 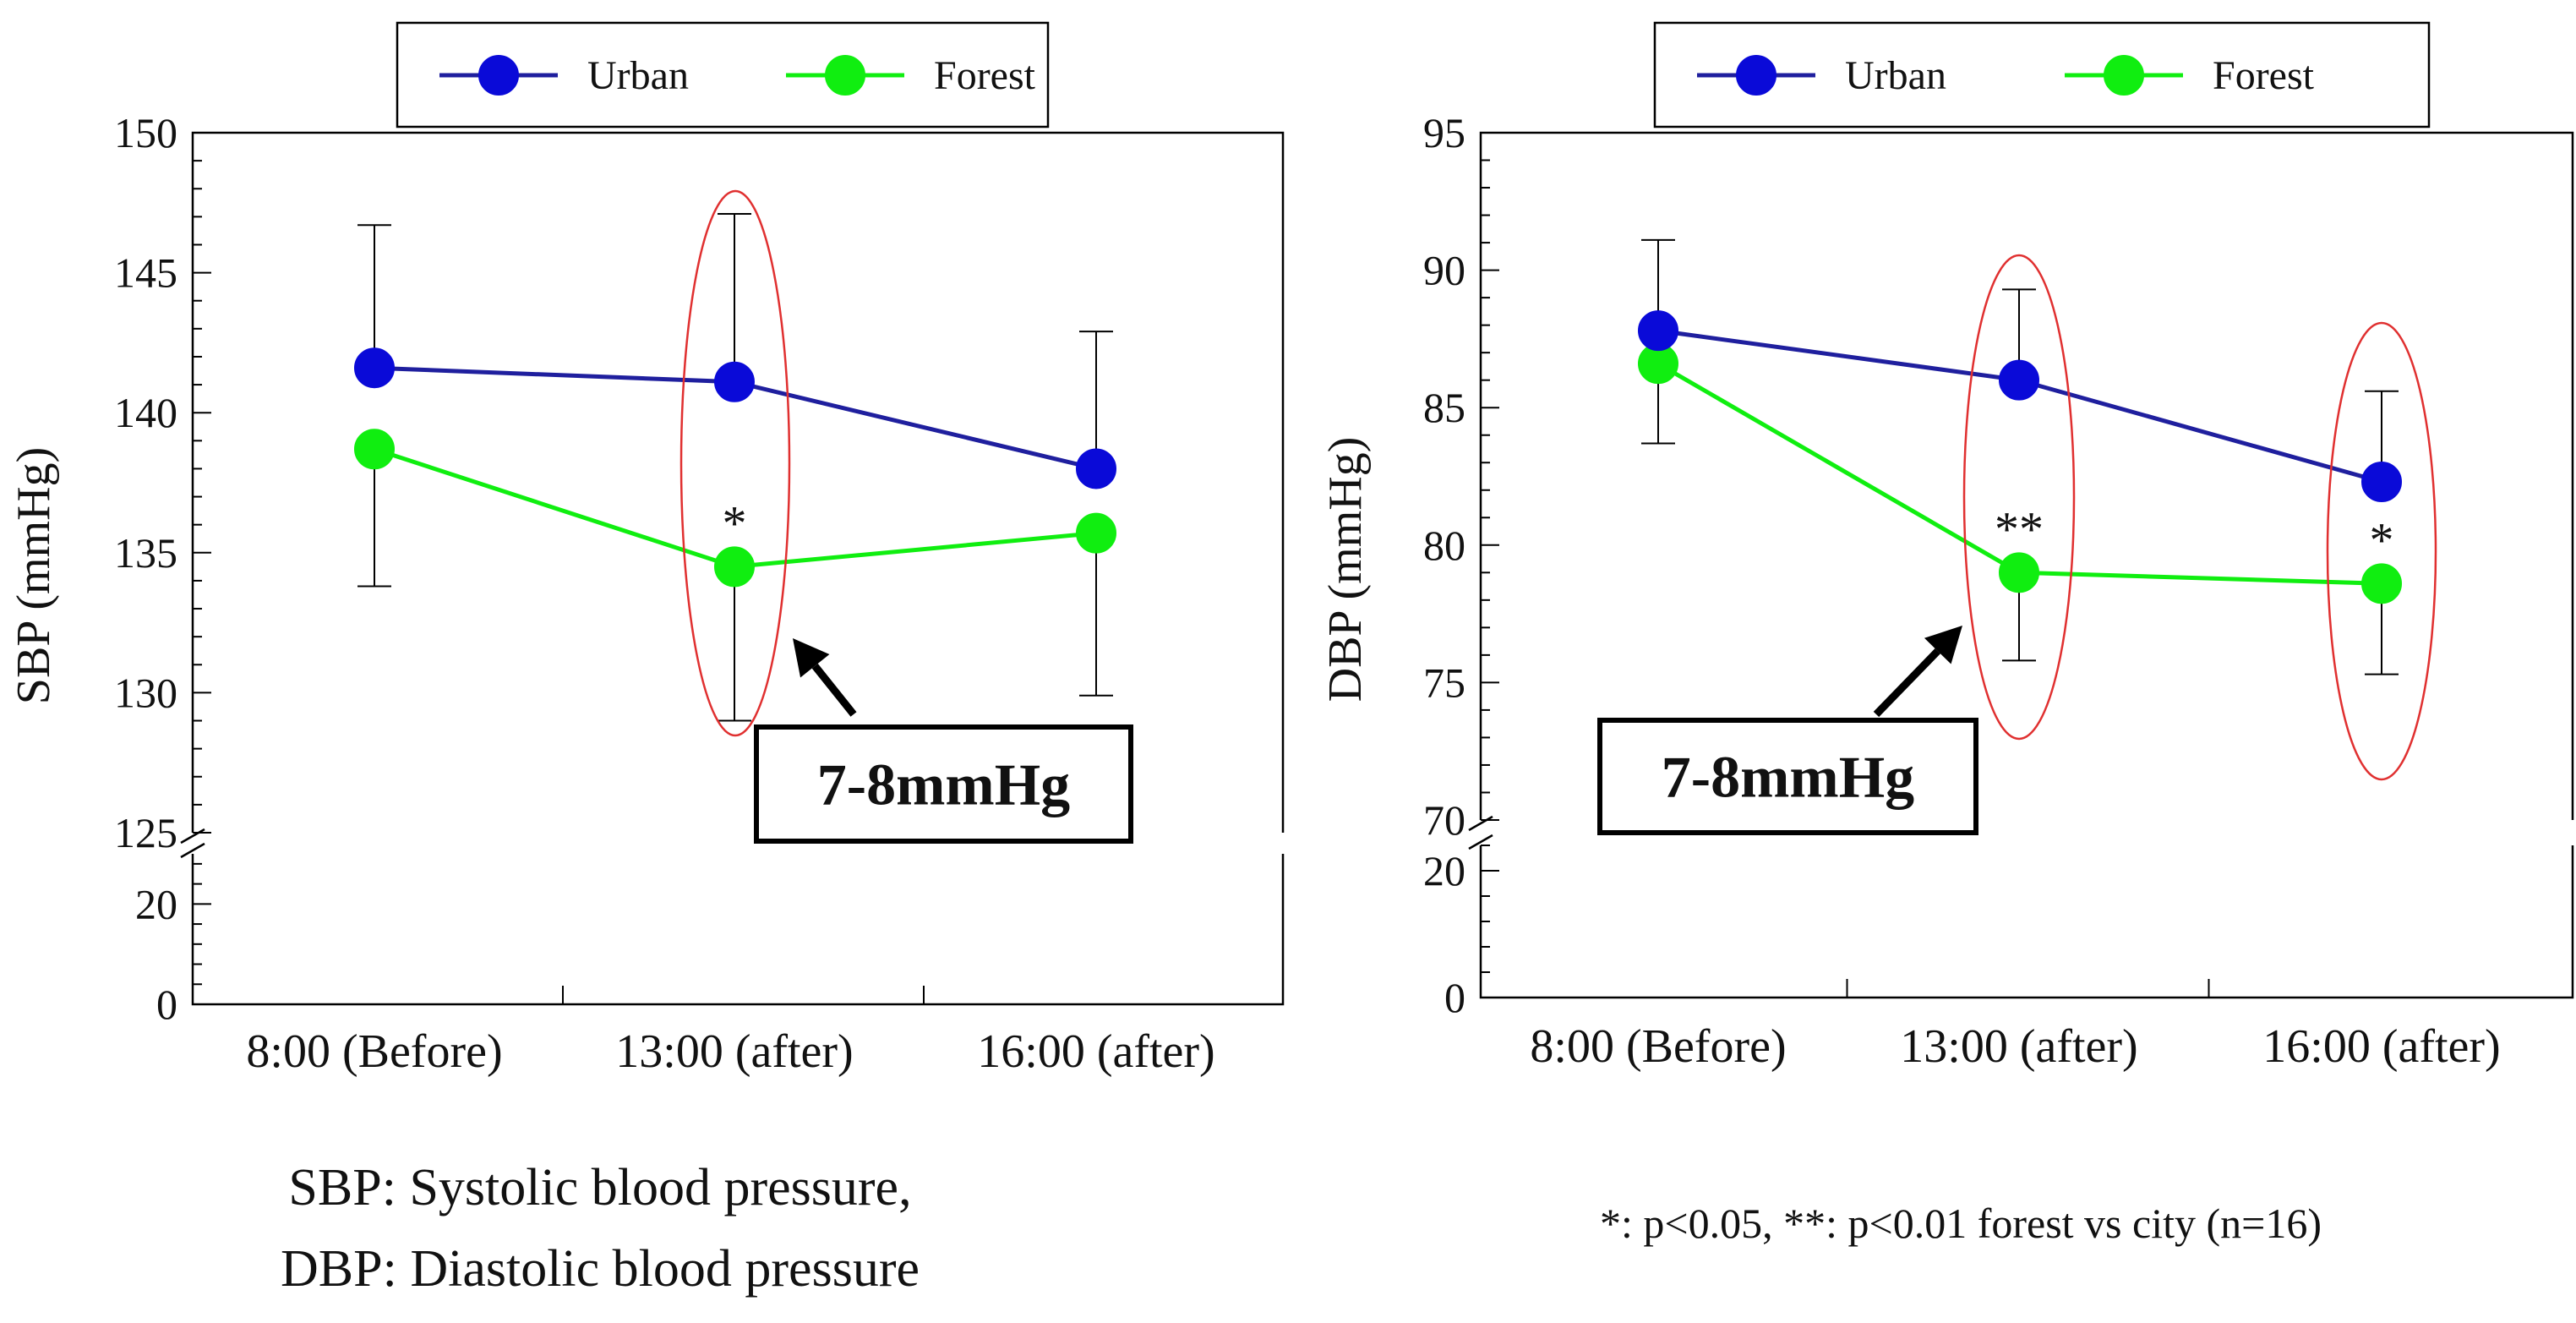 I want to click on y-tick-label: 140, so click(x=145, y=412).